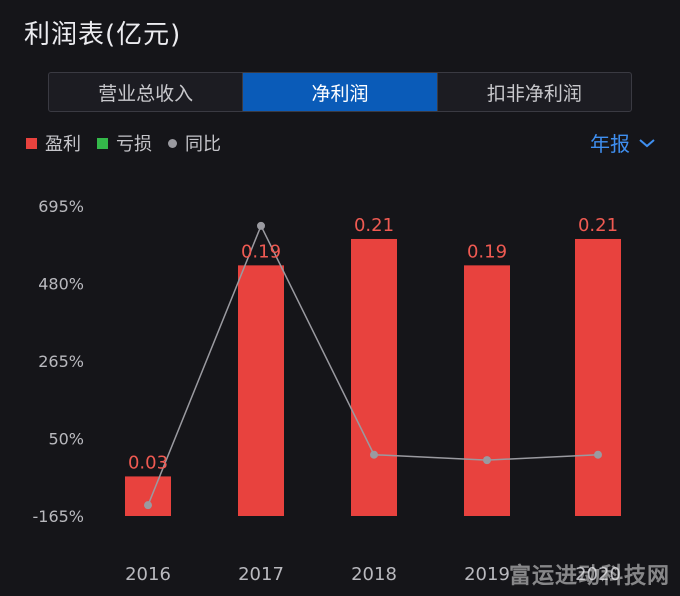  I want to click on metric-tabs: 营业总收入 净利润 扣非净利润, so click(340, 92).